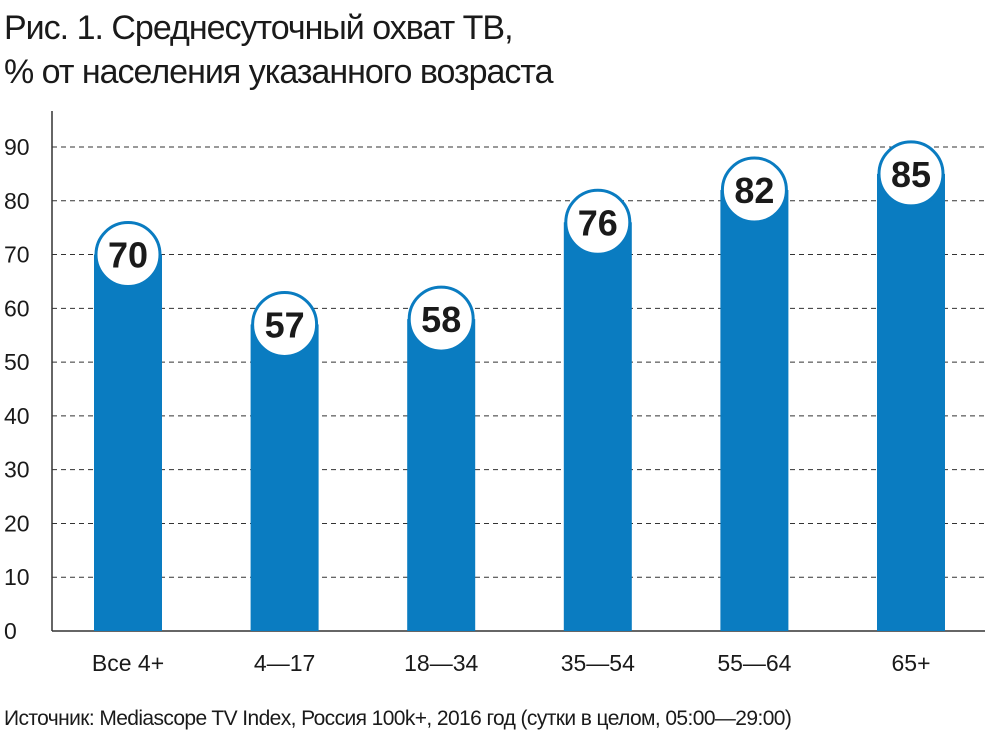 The image size is (990, 742). I want to click on y-tick-label: 10, so click(17, 577).